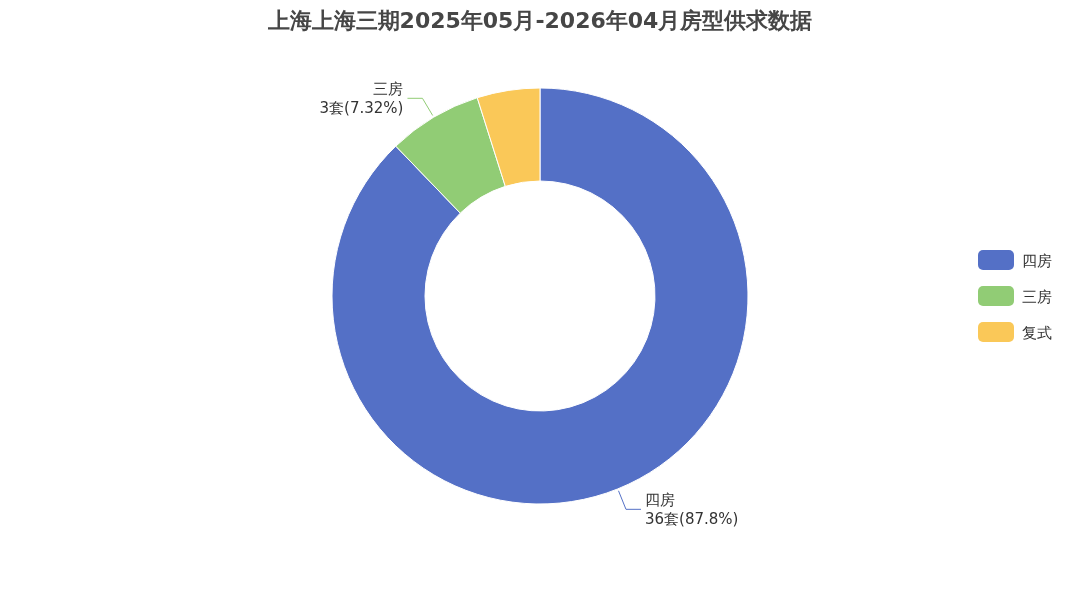 This screenshot has width=1080, height=593. What do you see at coordinates (361, 108) in the screenshot?
I see `data-label: 3套(7.32%)` at bounding box center [361, 108].